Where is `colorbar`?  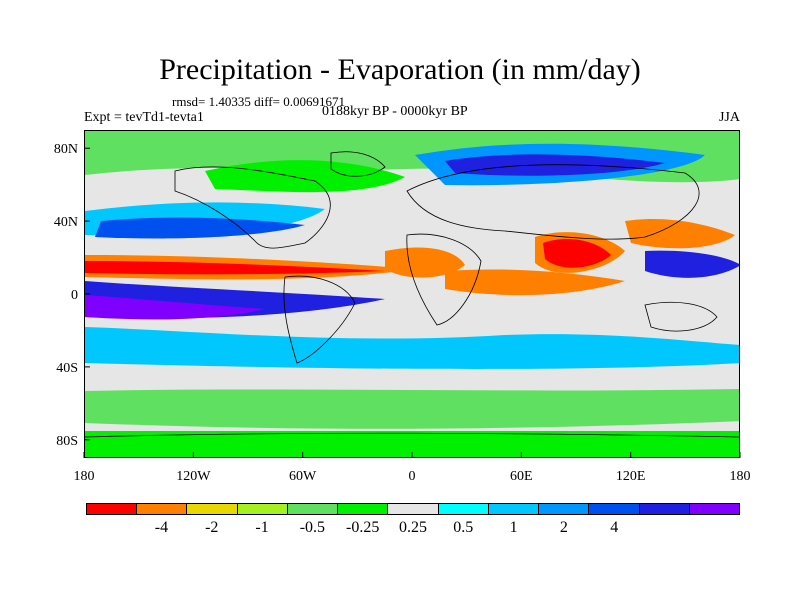 colorbar is located at coordinates (413, 509).